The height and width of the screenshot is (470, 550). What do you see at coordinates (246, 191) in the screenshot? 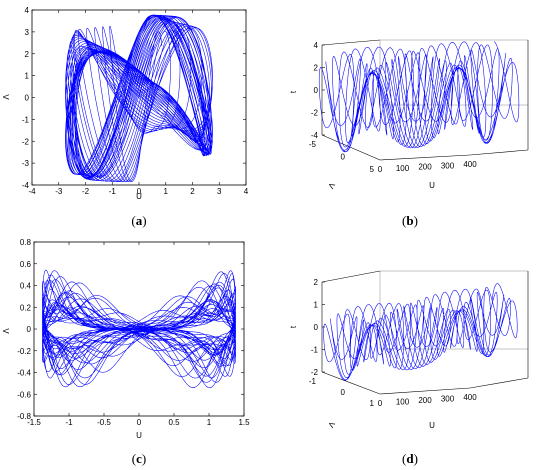
I see `plot-a-xtick-label: 4` at bounding box center [246, 191].